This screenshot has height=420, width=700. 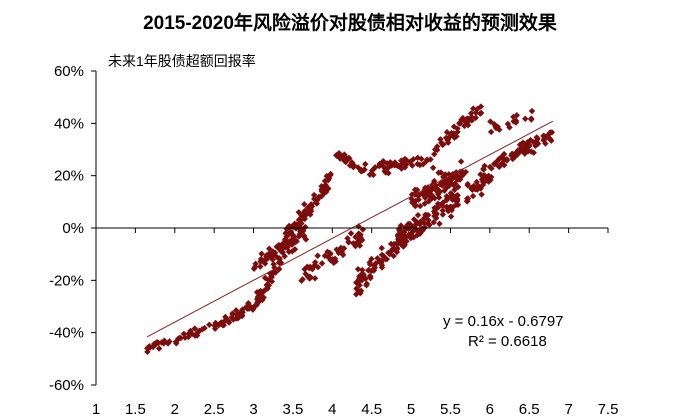 What do you see at coordinates (350, 23) in the screenshot?
I see `chart-title: 2015-2020年风险溢价对股债相对收益的预测效果` at bounding box center [350, 23].